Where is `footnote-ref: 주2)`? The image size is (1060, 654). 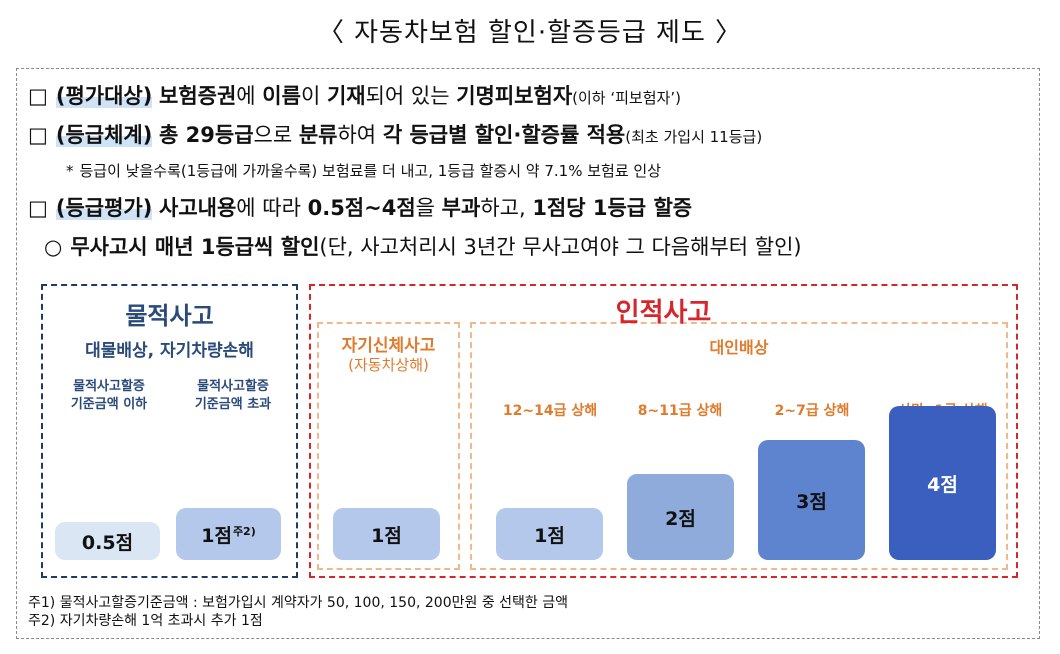
footnote-ref: 주2) is located at coordinates (244, 531).